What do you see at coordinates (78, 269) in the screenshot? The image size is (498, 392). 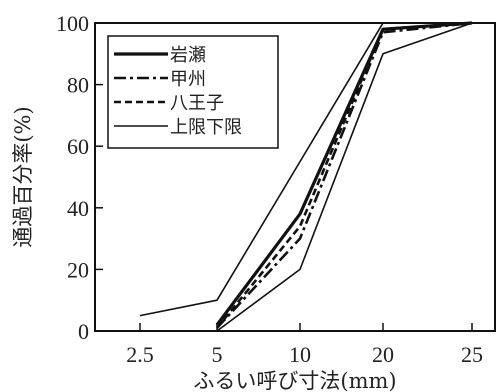 I see `y-tick-label-1: 20` at bounding box center [78, 269].